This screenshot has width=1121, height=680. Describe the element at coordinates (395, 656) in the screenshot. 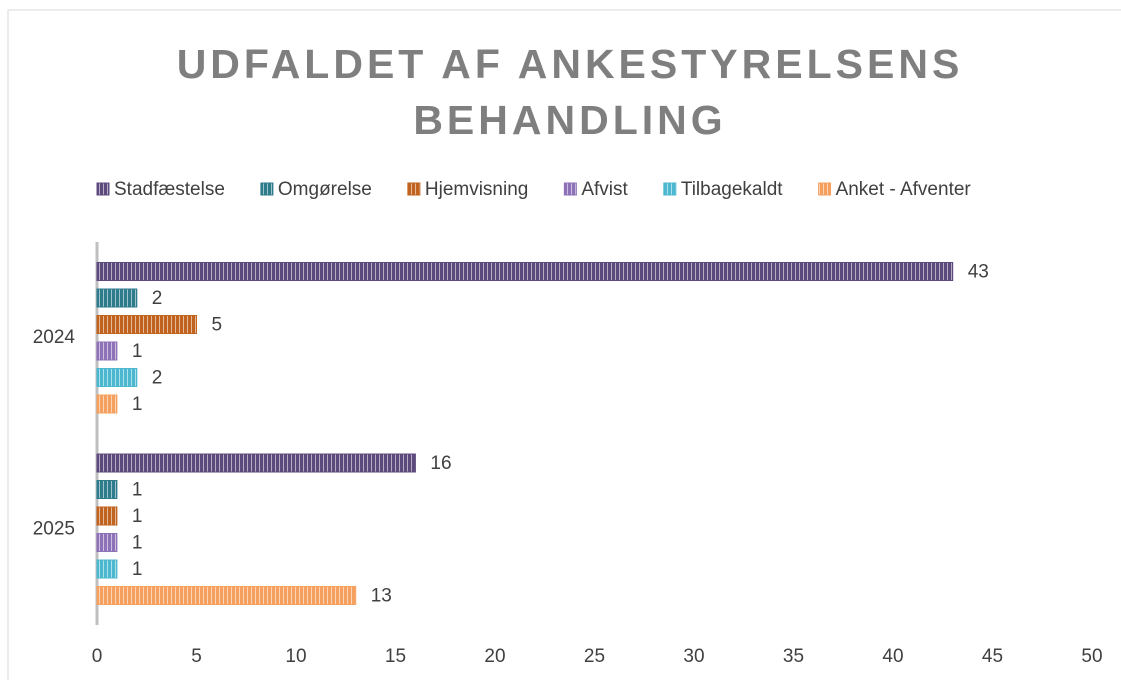

I see `x-tick-label: 15` at that location.